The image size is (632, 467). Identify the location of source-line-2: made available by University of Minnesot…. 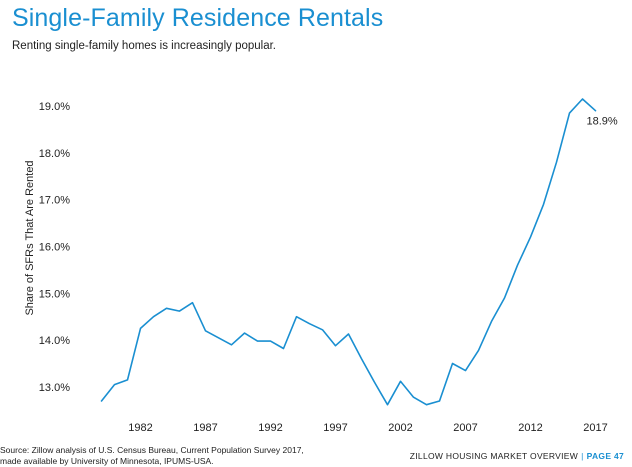
(107, 460).